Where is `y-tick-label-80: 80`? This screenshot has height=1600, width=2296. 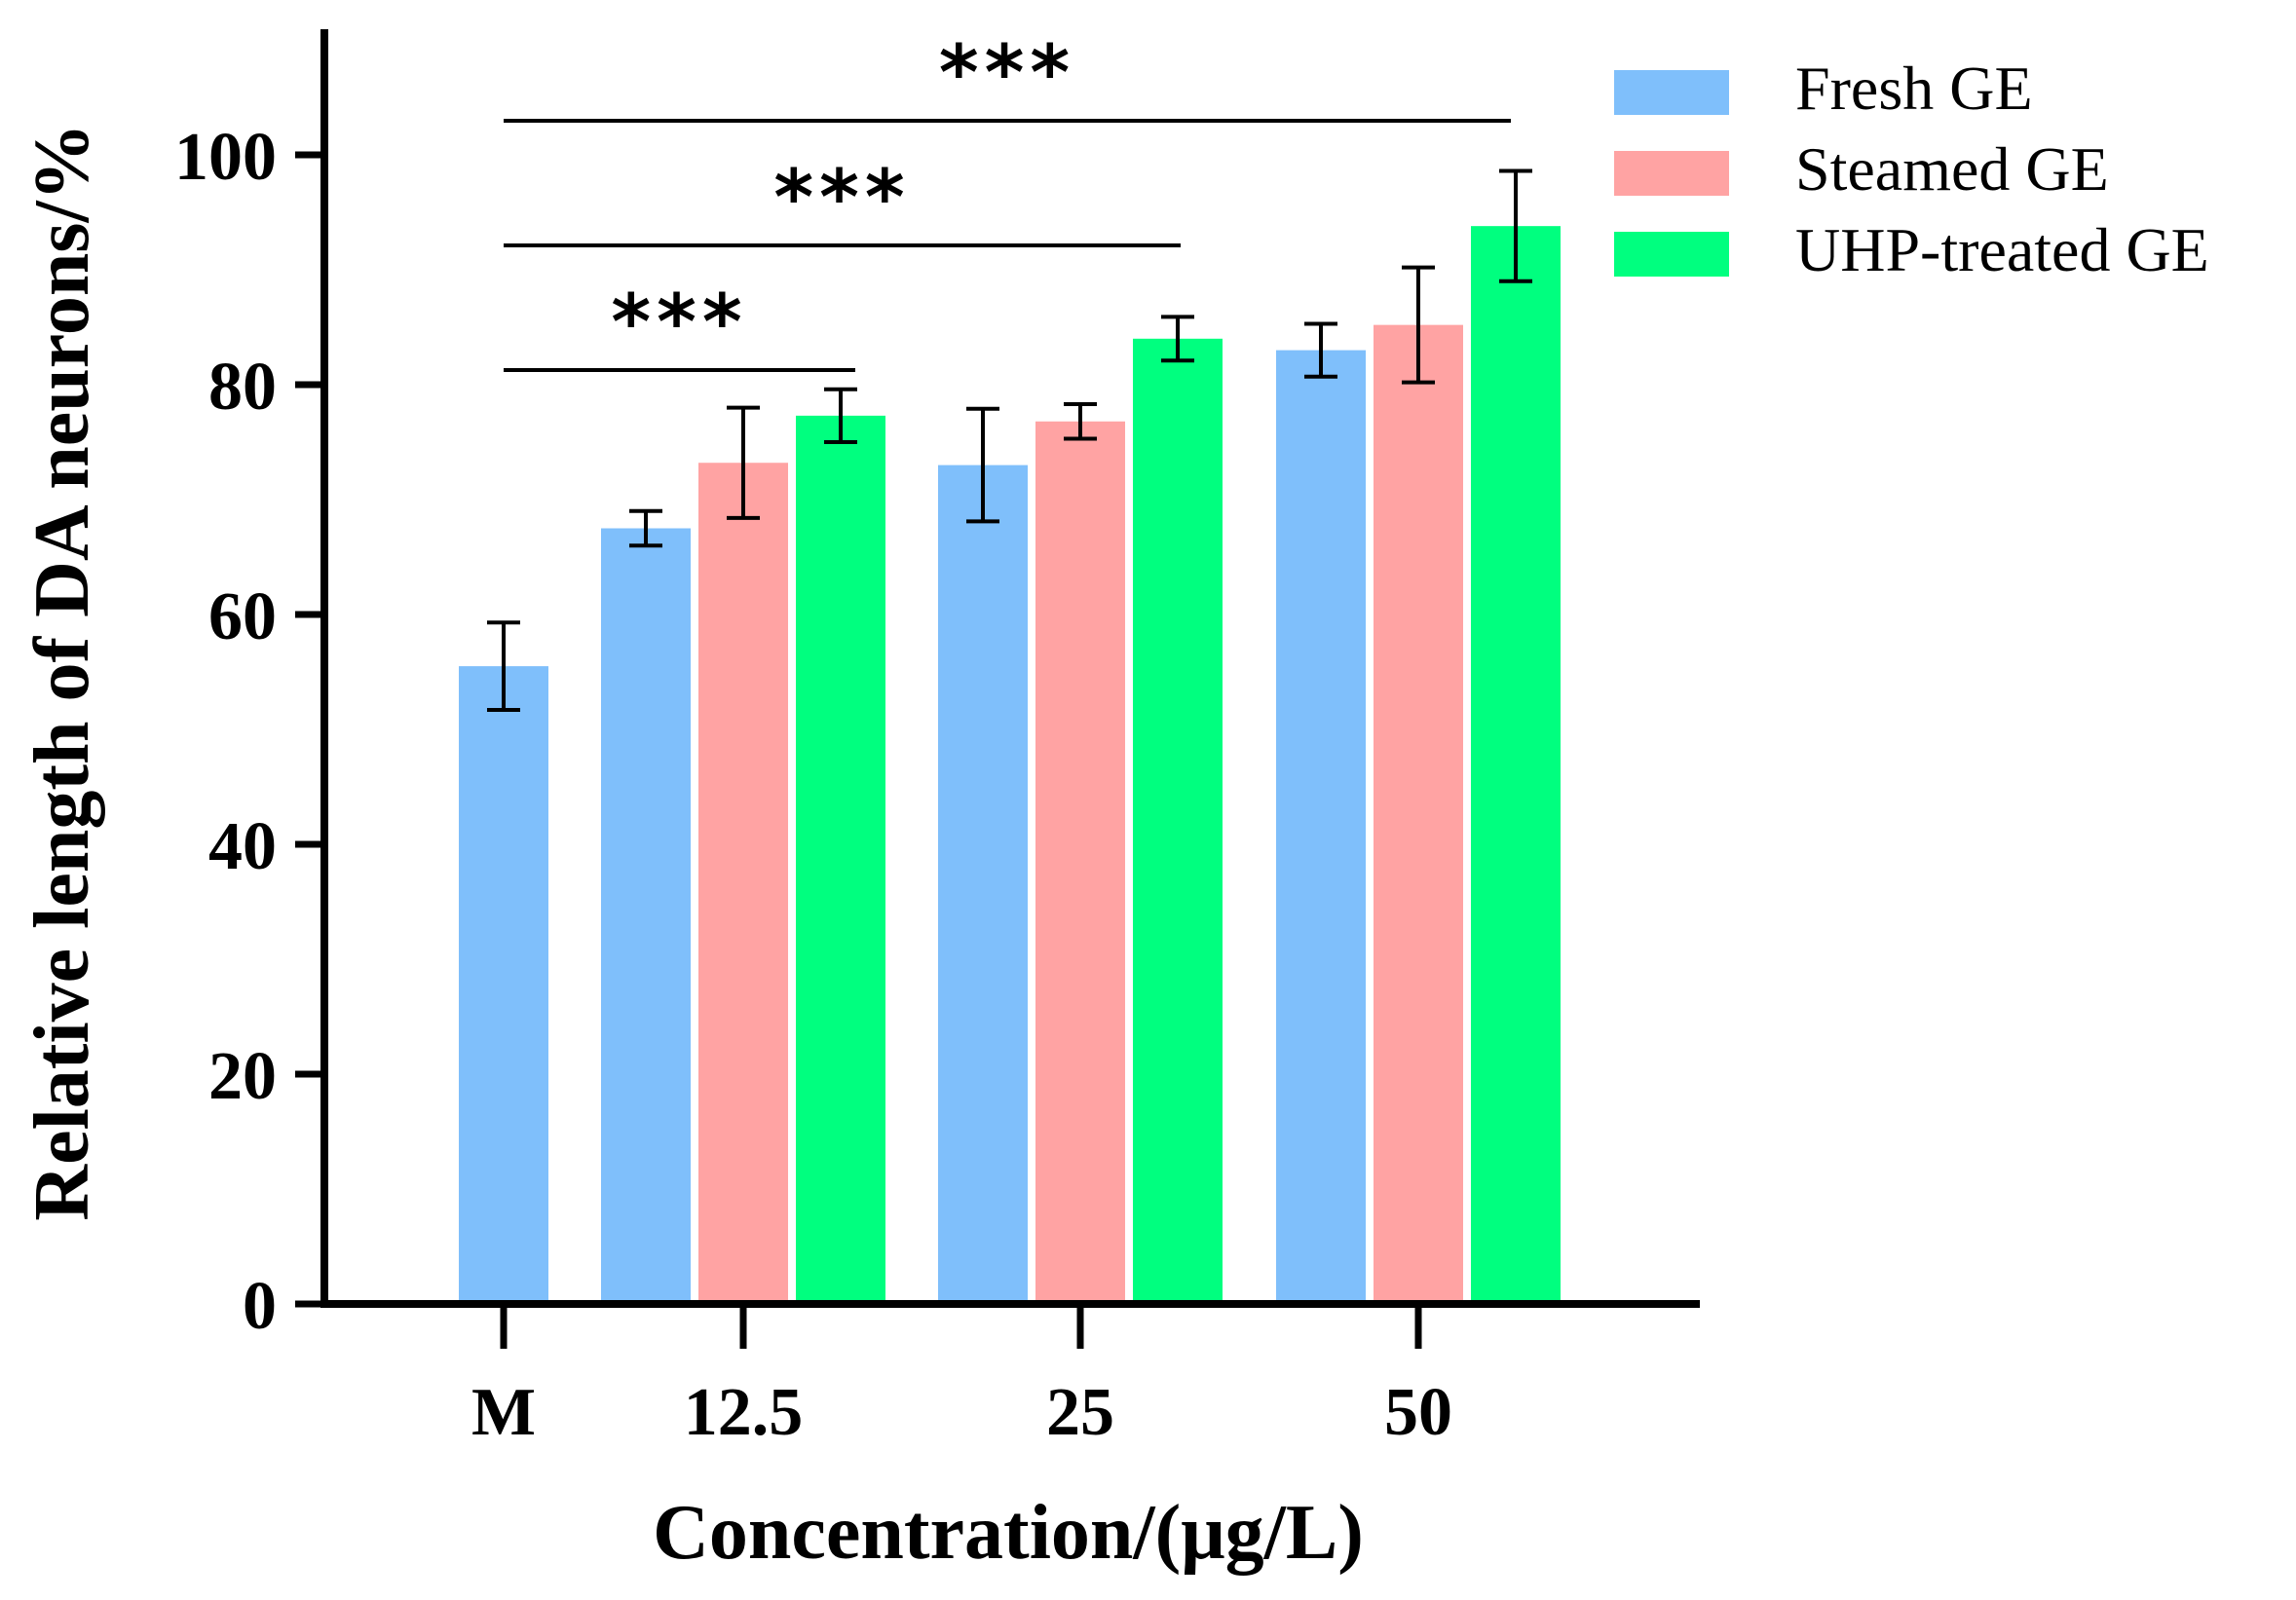 y-tick-label-80: 80 is located at coordinates (242, 387).